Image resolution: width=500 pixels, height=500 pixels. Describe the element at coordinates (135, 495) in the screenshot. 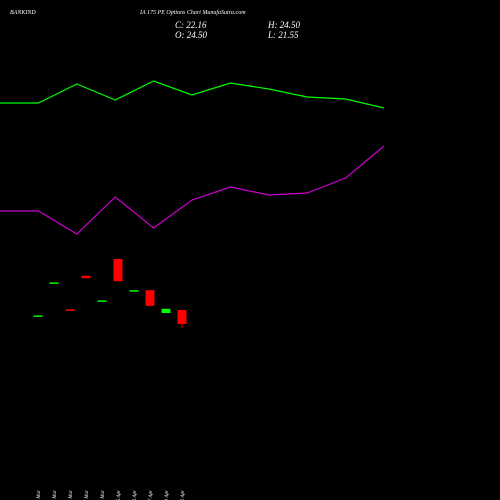

I see `x-tick-label: 16 Apr` at that location.